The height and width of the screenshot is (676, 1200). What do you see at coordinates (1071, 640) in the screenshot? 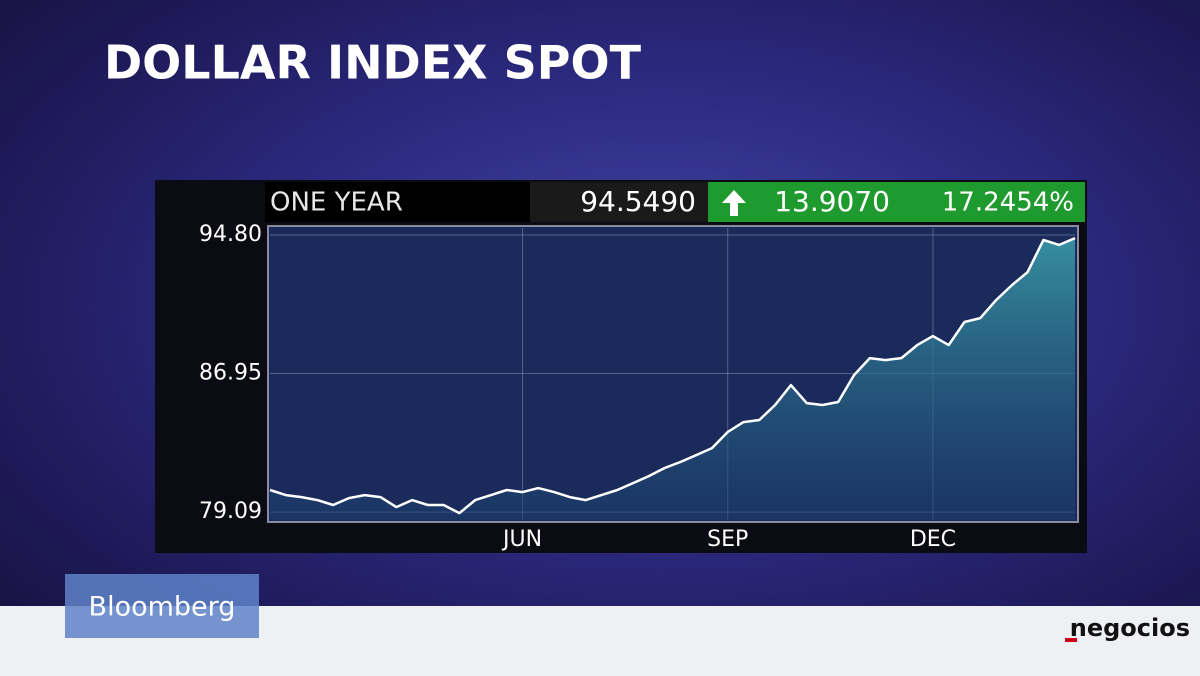
I see `source-accent` at bounding box center [1071, 640].